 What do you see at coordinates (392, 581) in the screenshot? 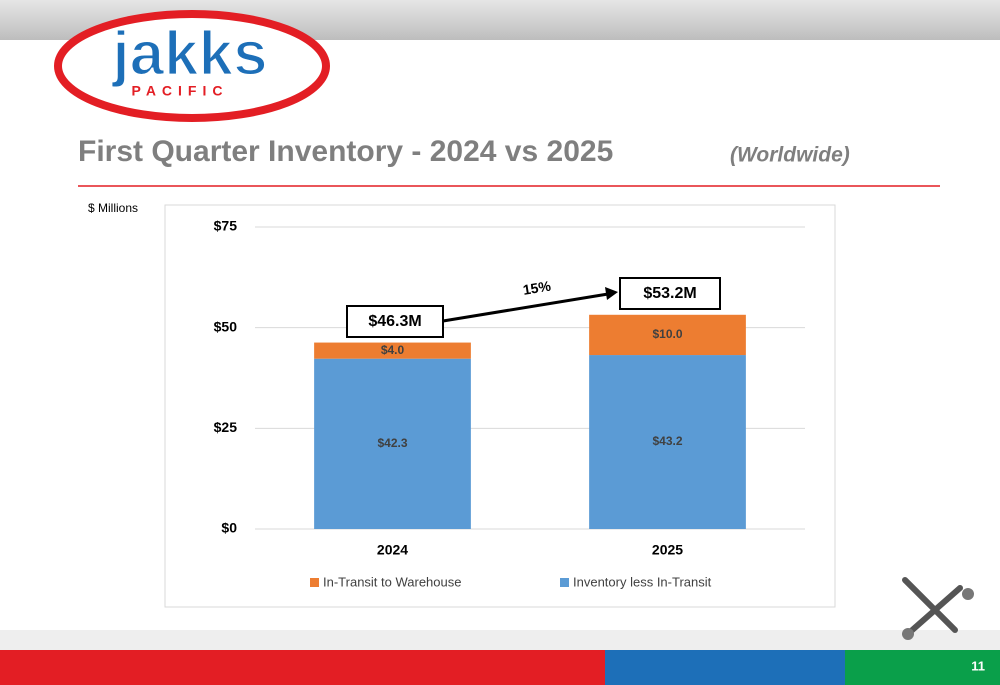
I see `legend-label: In-Transit to Warehouse` at bounding box center [392, 581].